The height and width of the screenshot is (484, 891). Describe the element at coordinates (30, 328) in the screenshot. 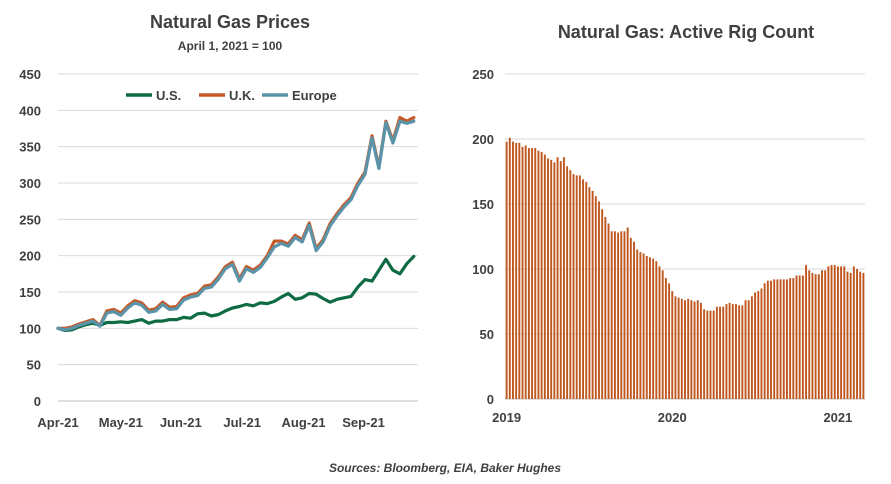

I see `prices-y-tick-label: 100` at that location.